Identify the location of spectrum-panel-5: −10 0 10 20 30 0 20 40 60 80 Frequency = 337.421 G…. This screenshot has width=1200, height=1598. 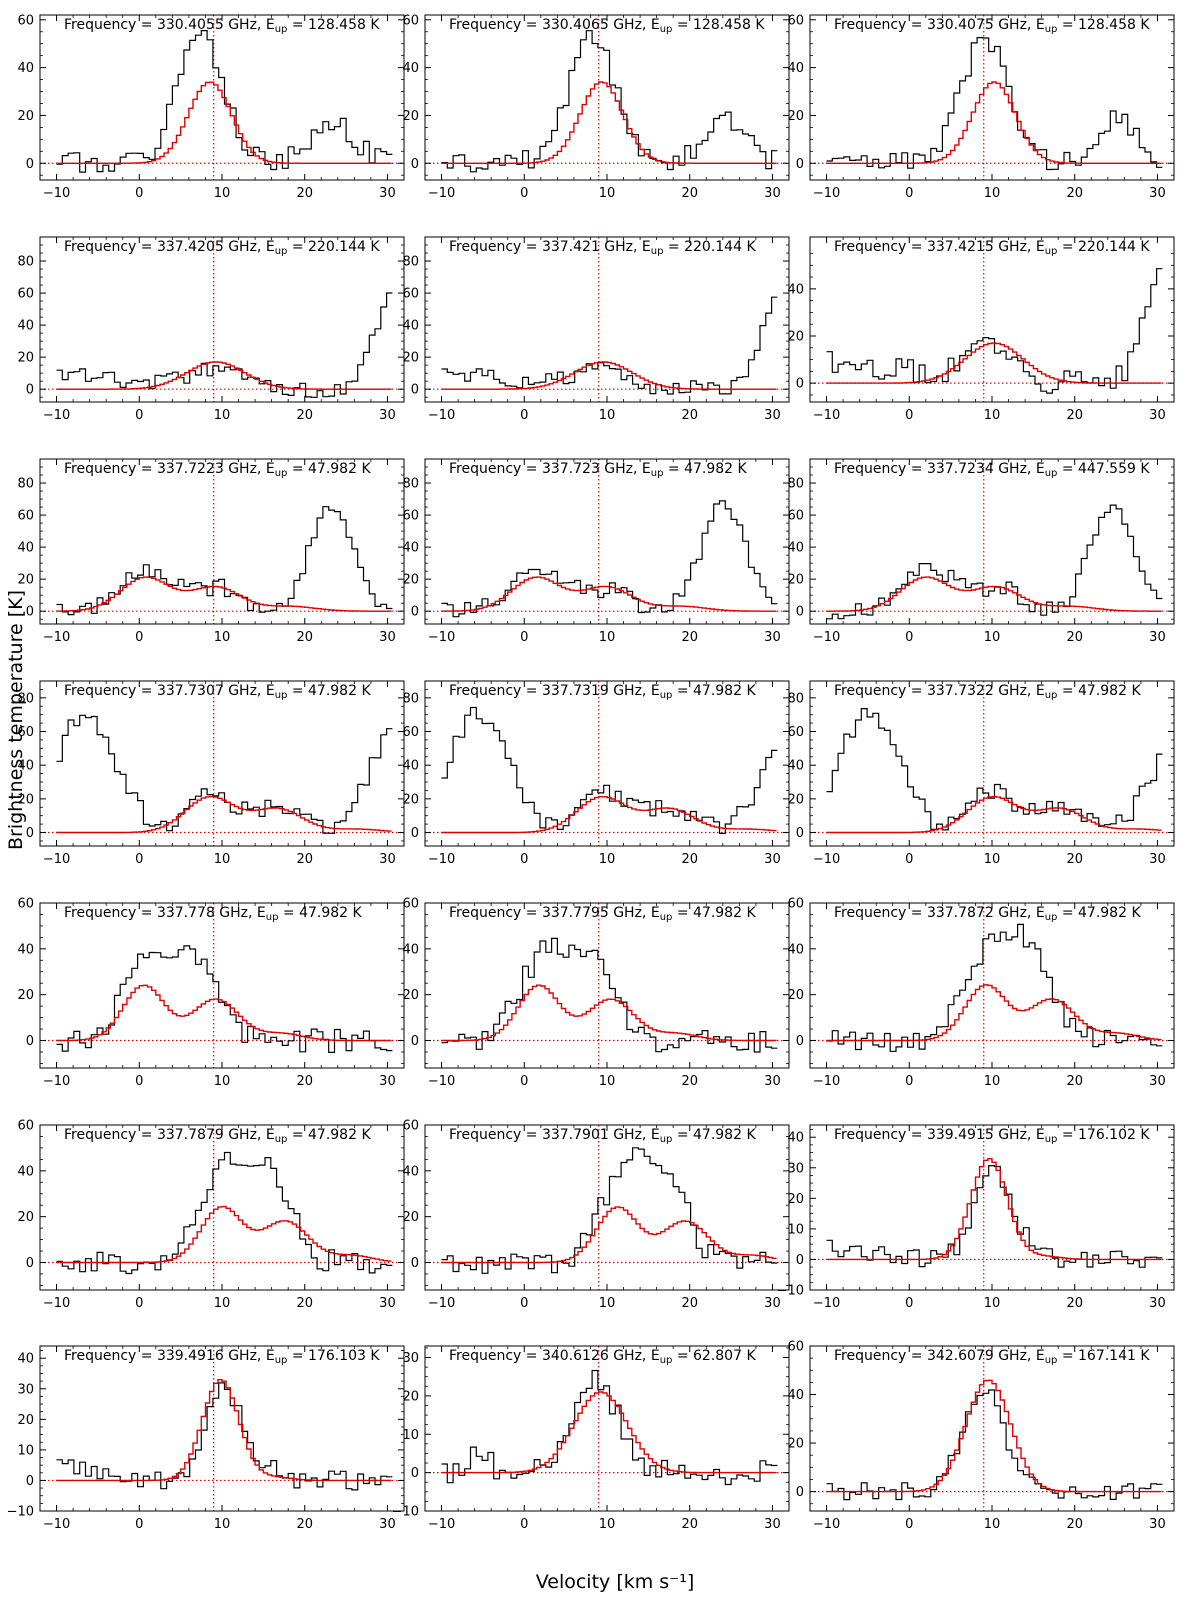
(596, 329).